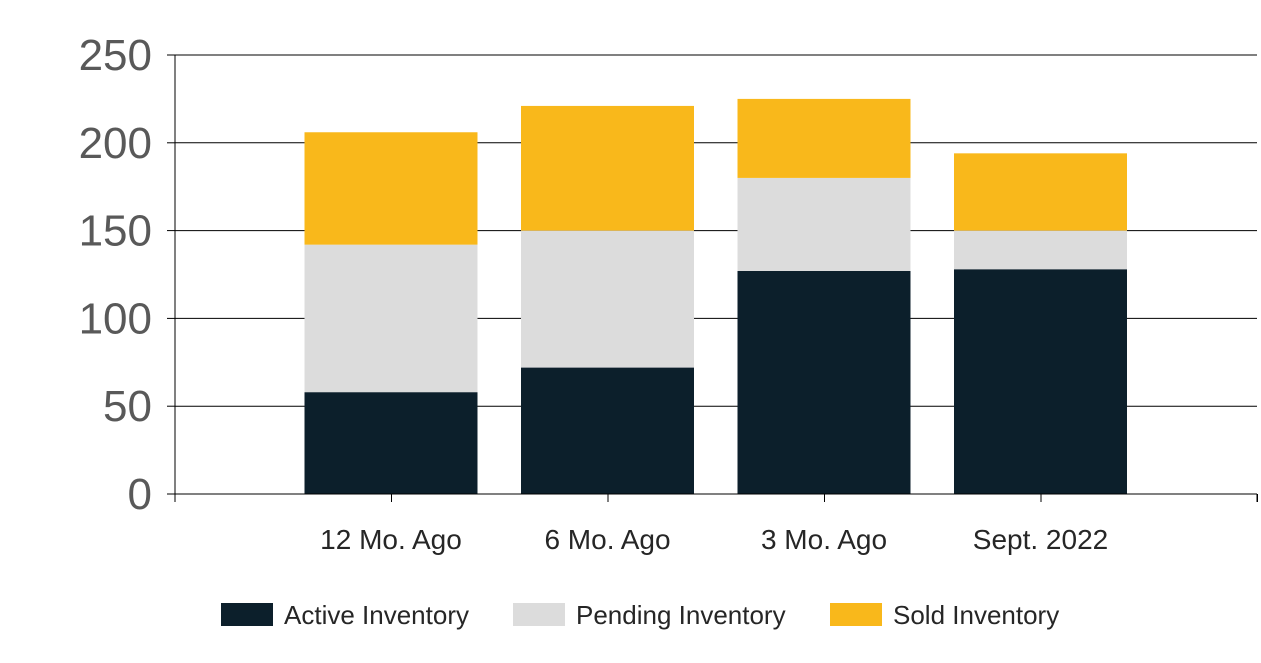  What do you see at coordinates (976, 615) in the screenshot?
I see `legend-label: Sold Inventory` at bounding box center [976, 615].